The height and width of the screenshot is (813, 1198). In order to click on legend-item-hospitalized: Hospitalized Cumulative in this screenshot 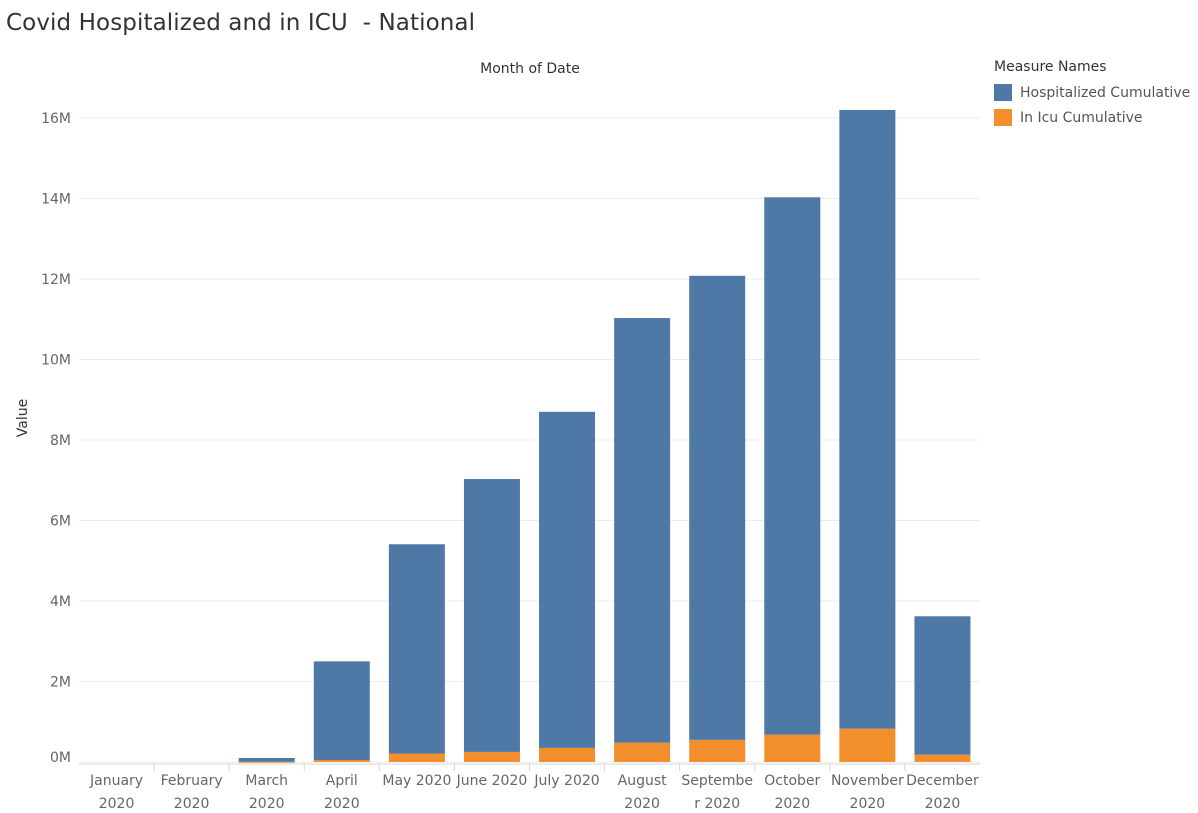, I will do `click(1092, 92)`.